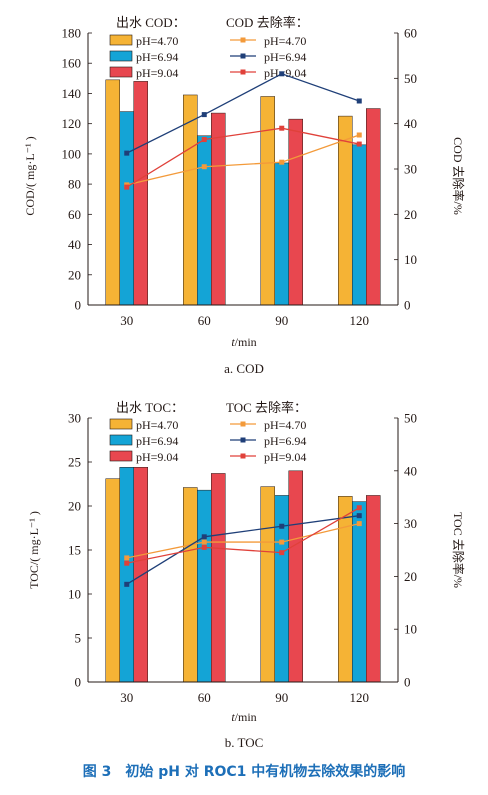 The height and width of the screenshot is (795, 488). I want to click on y-tick-label: 30, so click(74, 418).